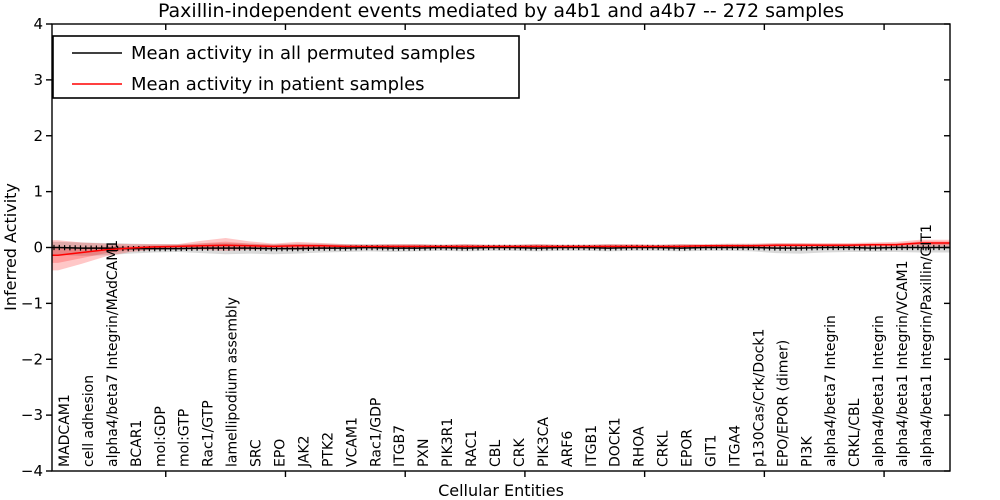 This screenshot has height=500, width=1000. Describe the element at coordinates (712, 451) in the screenshot. I see `x-category-label: GIT1` at that location.